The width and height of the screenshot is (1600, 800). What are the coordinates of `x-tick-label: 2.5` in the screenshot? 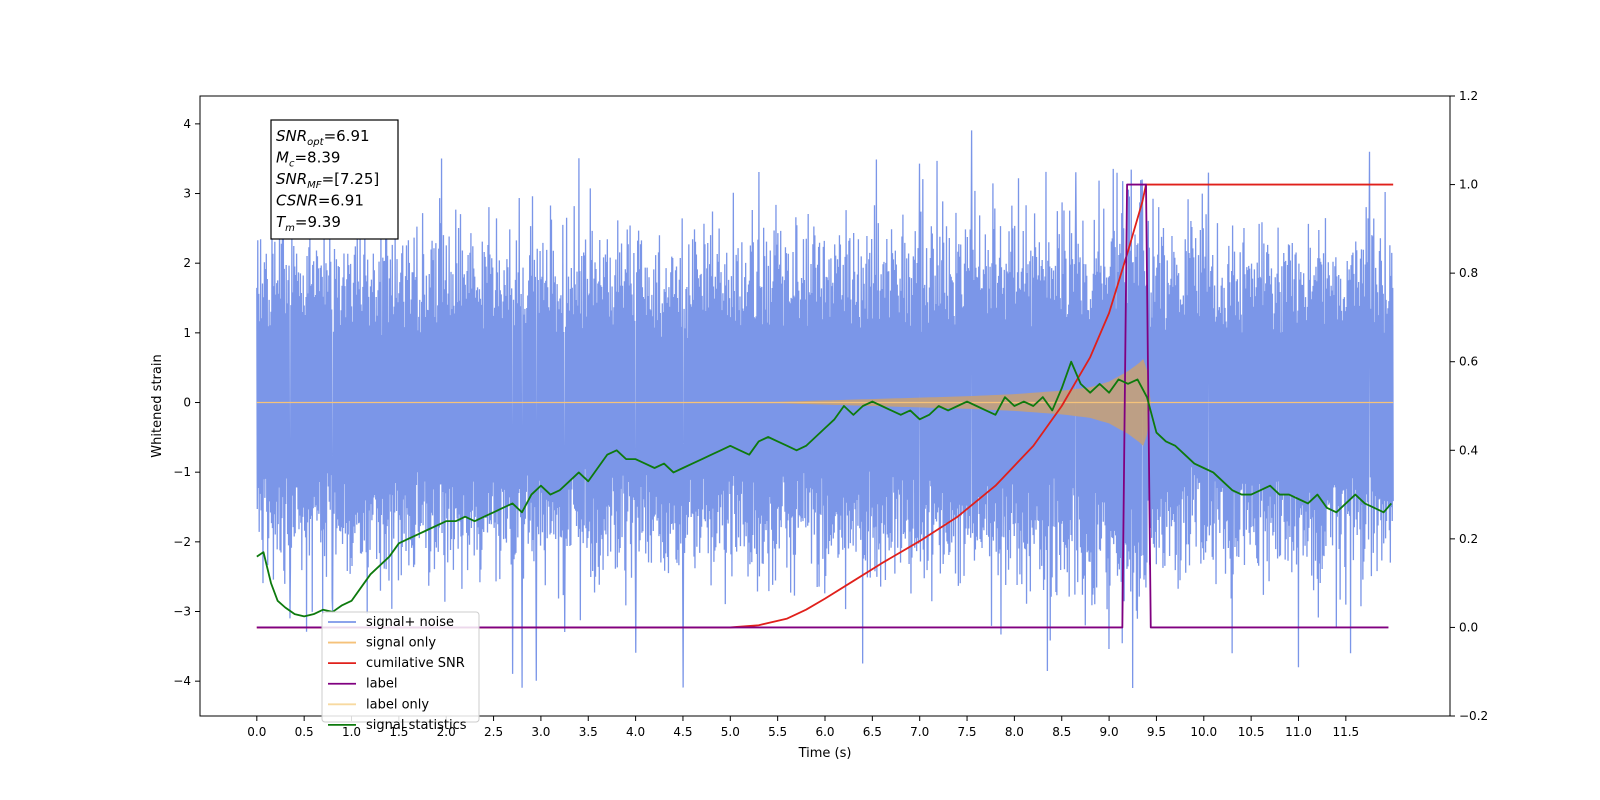 It's located at (493, 732).